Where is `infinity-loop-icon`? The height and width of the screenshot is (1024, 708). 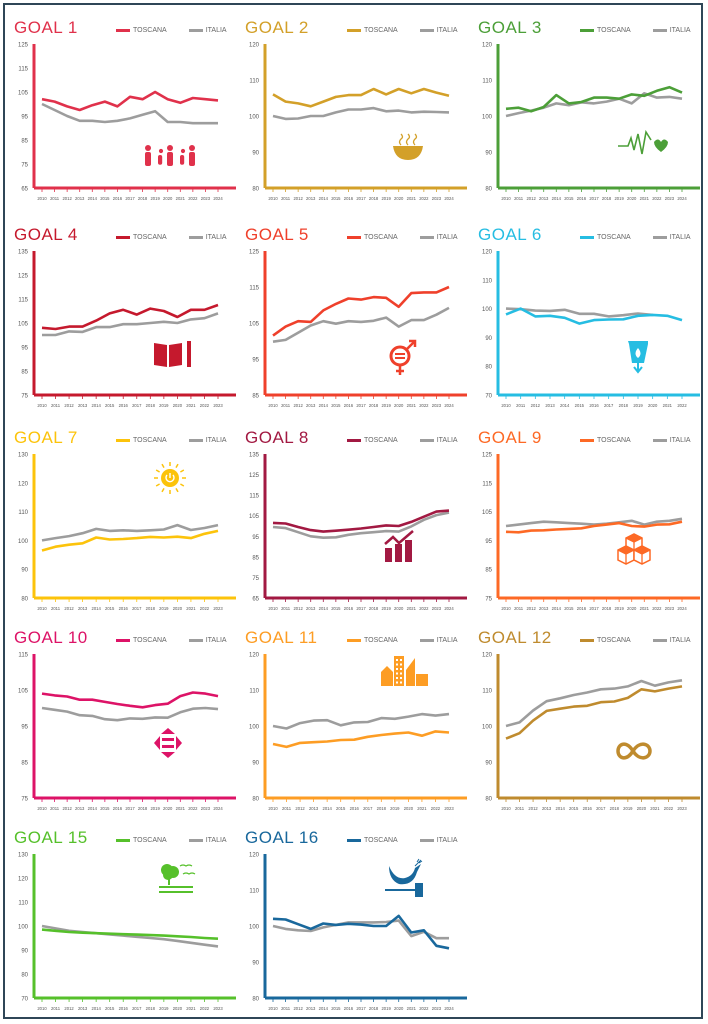
infinity-loop-icon is located at coordinates (634, 751).